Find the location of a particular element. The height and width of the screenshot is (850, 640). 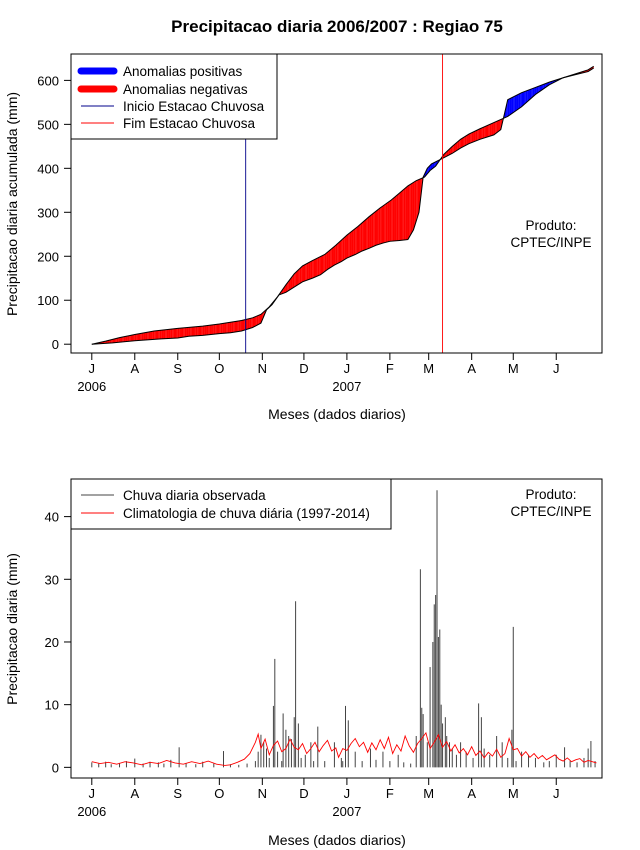

bottom-x-axis-label: Meses (dados diarios) is located at coordinates (337, 840).